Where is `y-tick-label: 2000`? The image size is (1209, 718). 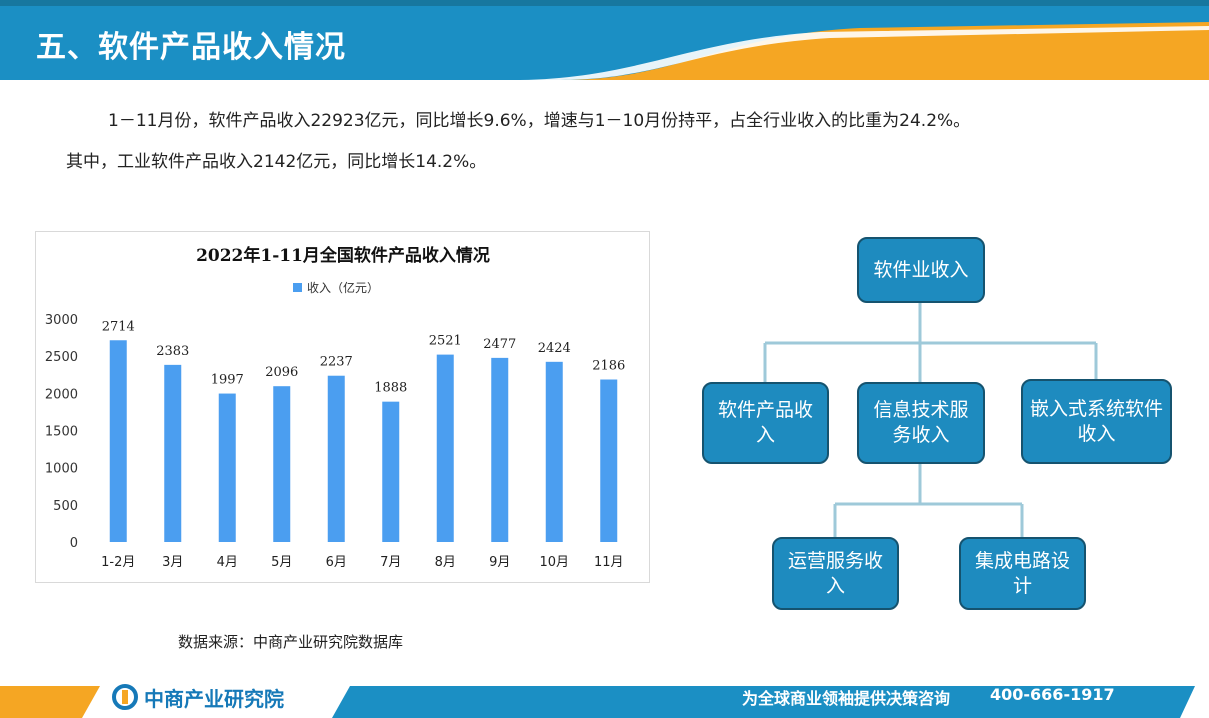
y-tick-label: 2000 is located at coordinates (61, 394).